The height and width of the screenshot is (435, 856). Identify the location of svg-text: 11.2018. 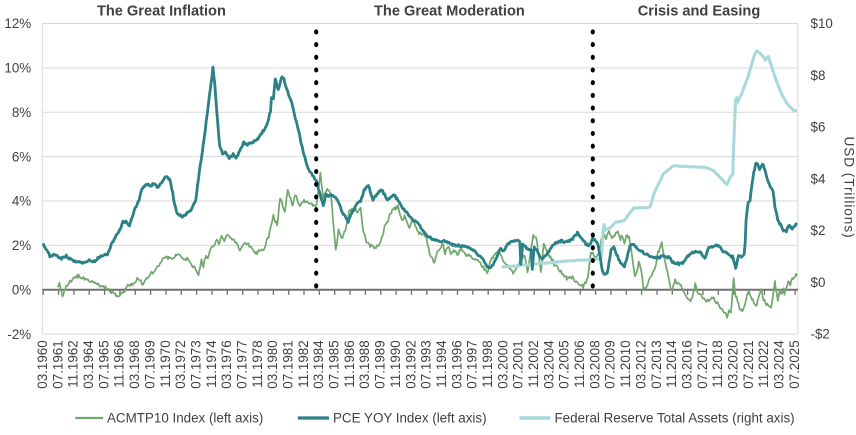
(717, 363).